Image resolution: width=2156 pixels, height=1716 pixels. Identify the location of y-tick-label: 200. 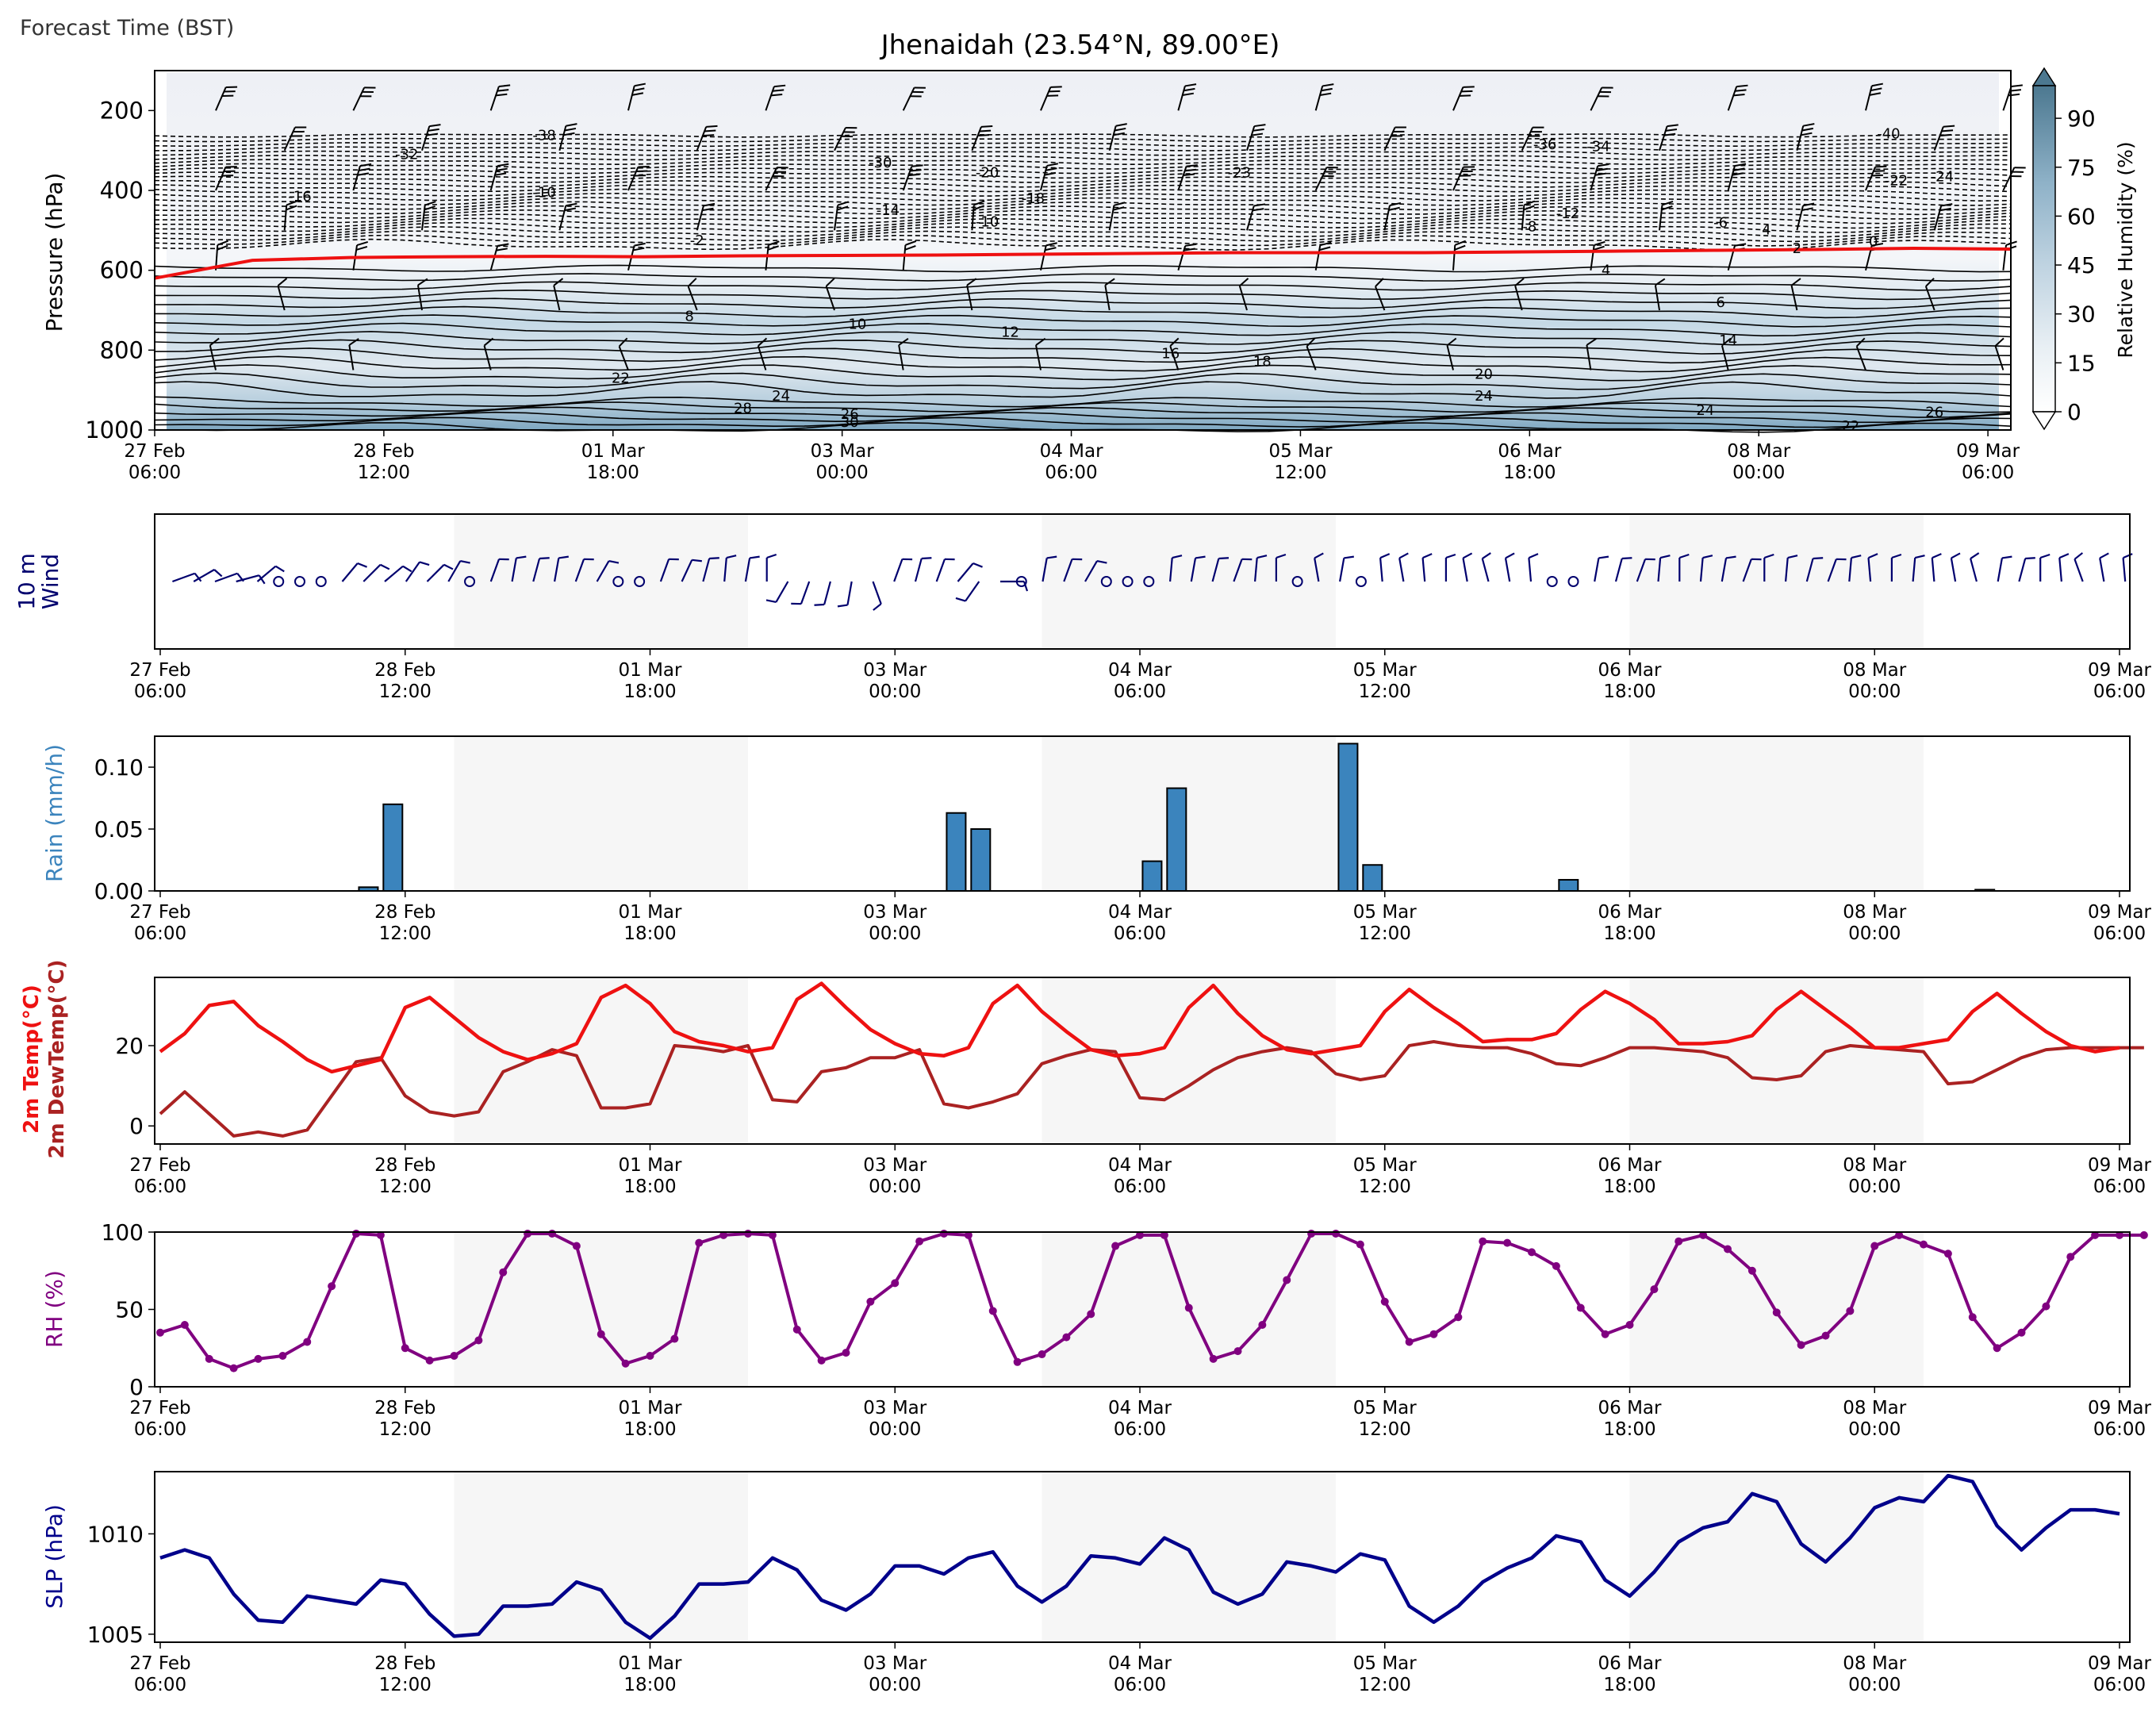
(122, 110).